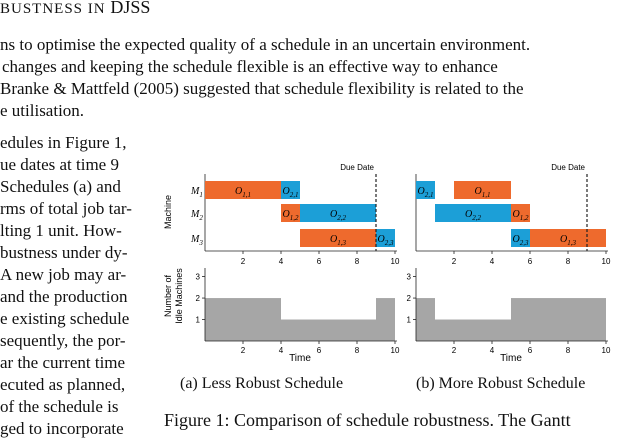 Image resolution: width=640 pixels, height=439 pixels. Describe the element at coordinates (64, 296) in the screenshot. I see `paragraph-left-line: and the production` at that location.